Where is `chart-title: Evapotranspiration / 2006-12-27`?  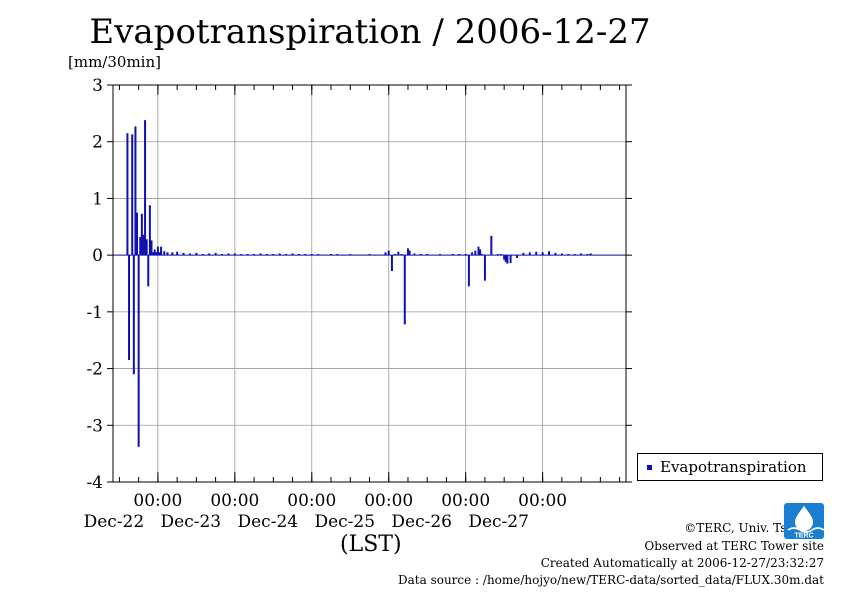
chart-title: Evapotranspiration / 2006-12-27 is located at coordinates (370, 32).